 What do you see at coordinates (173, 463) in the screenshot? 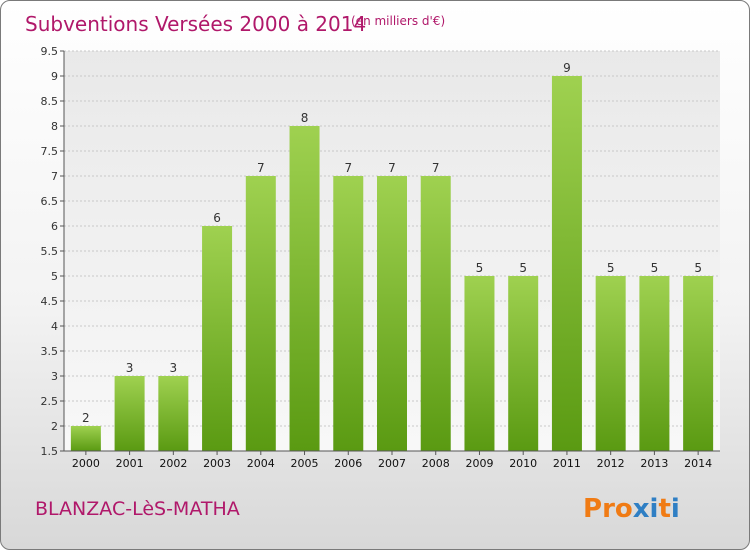
I see `x-tick-label: 2002` at bounding box center [173, 463].